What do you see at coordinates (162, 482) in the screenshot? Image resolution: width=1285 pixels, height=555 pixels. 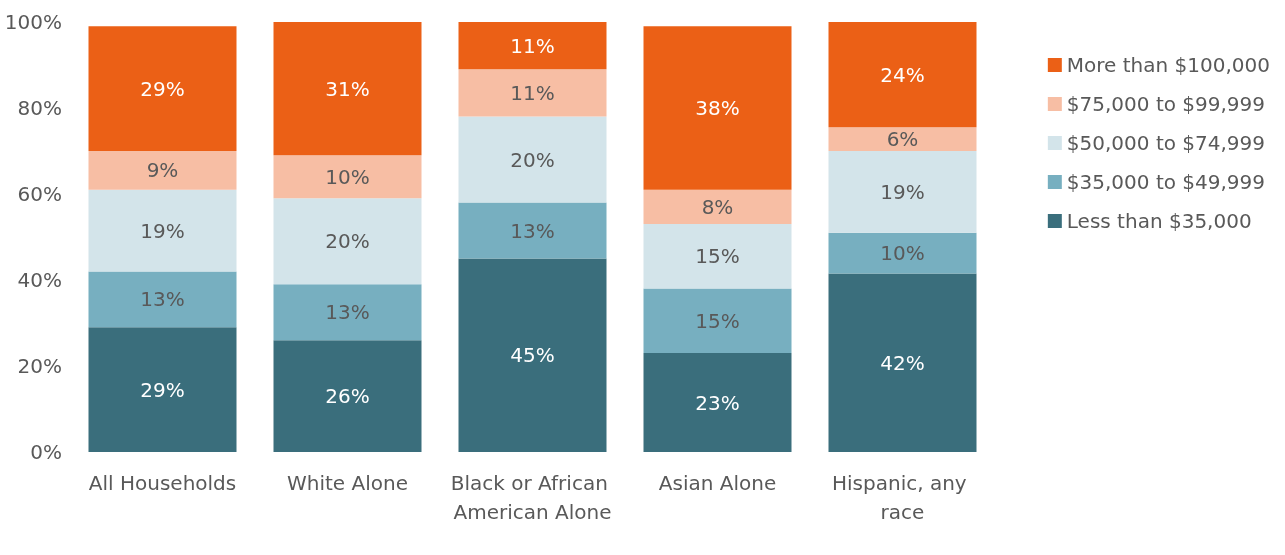 I see `x-tick-label: All Households` at bounding box center [162, 482].